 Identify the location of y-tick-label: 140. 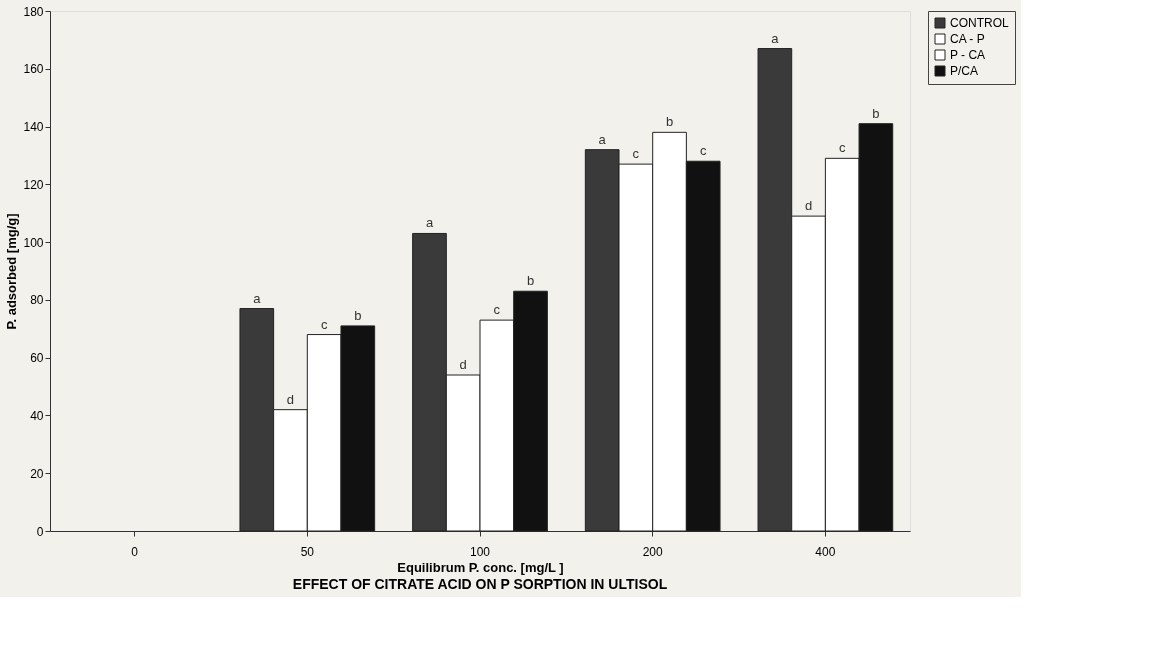
(33, 127).